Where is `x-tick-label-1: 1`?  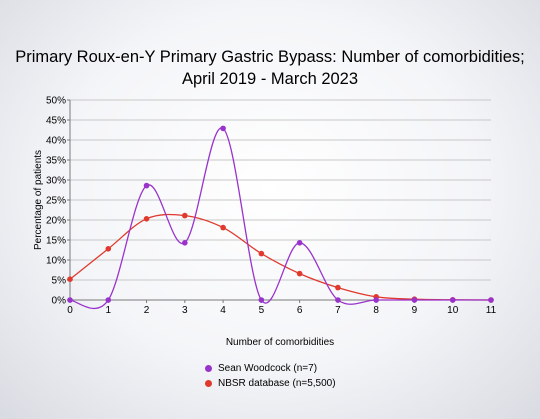 x-tick-label-1: 1 is located at coordinates (108, 310).